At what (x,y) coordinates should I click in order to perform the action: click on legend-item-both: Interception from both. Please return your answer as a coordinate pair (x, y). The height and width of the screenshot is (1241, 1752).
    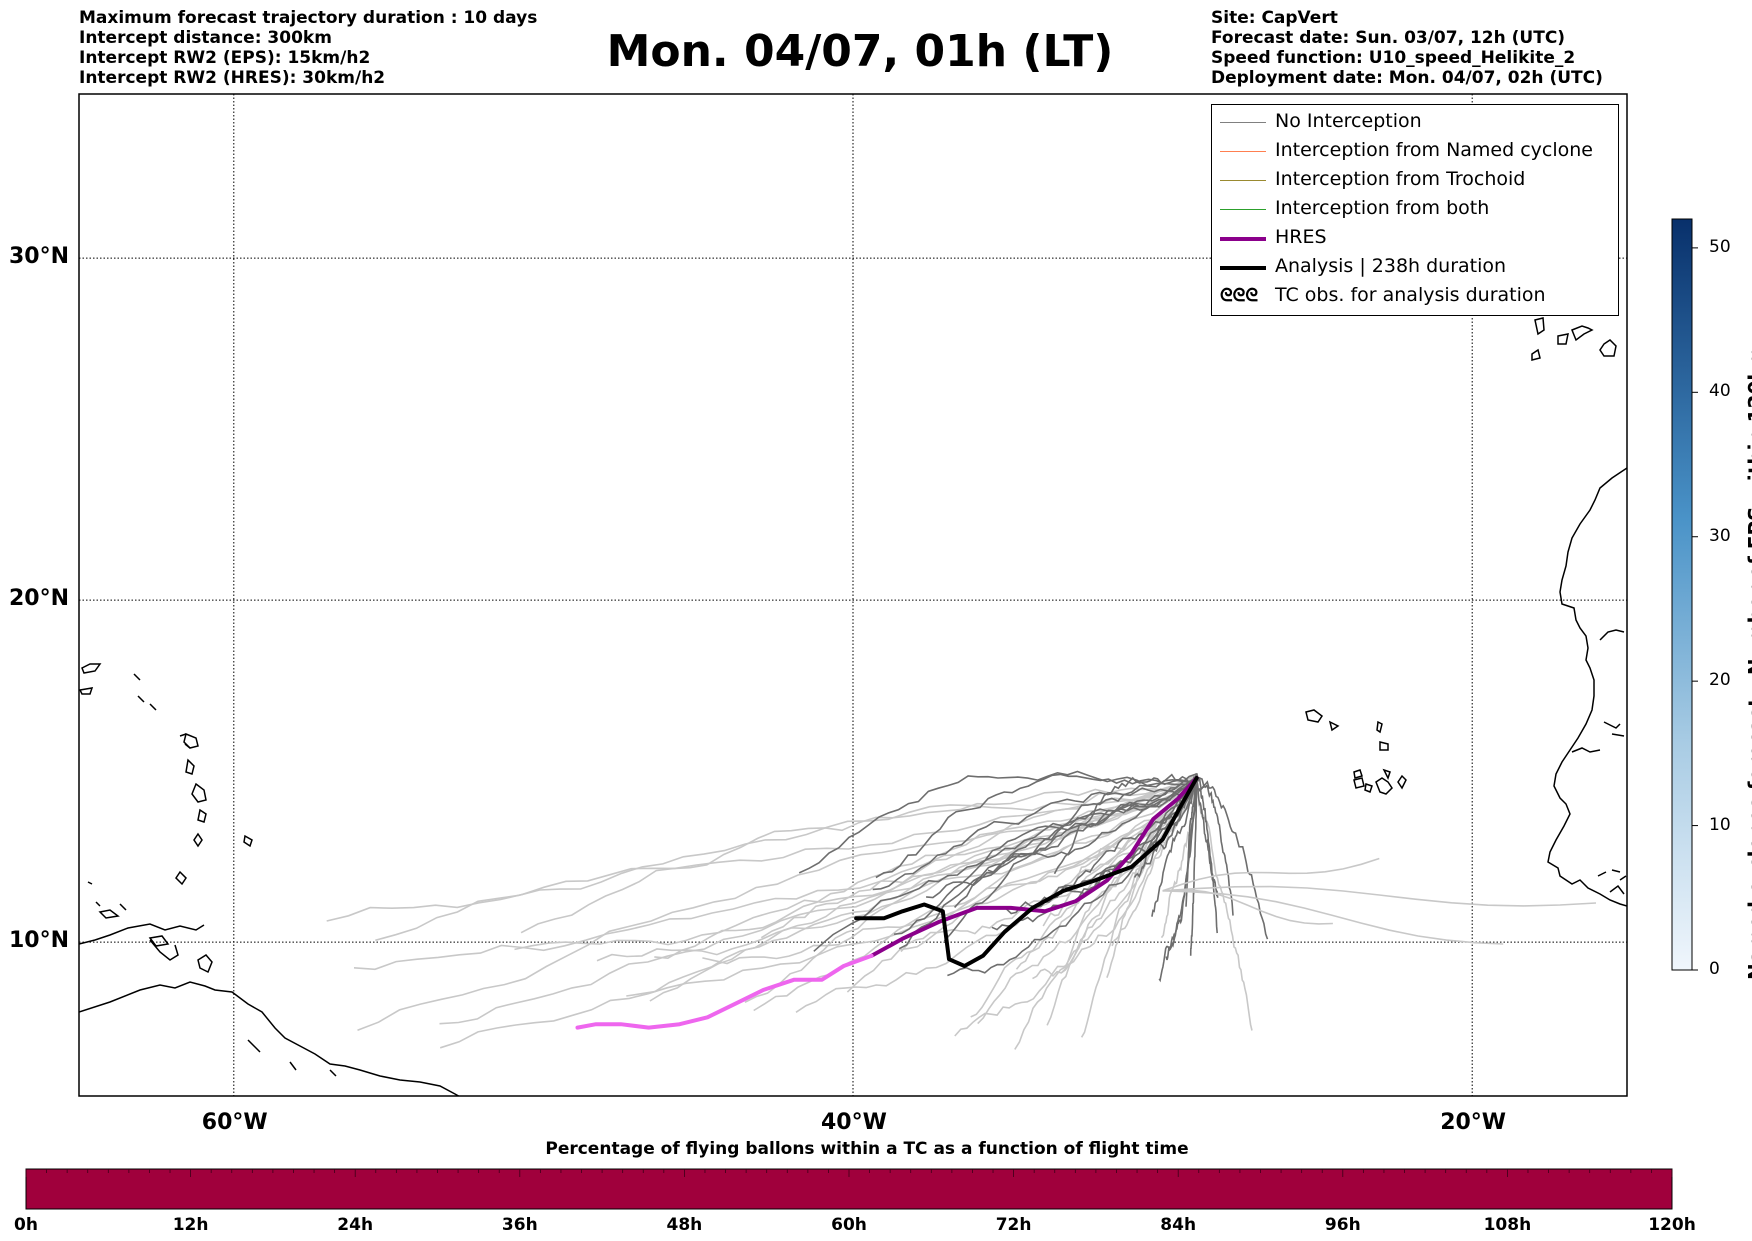
    Looking at the image, I should click on (1415, 210).